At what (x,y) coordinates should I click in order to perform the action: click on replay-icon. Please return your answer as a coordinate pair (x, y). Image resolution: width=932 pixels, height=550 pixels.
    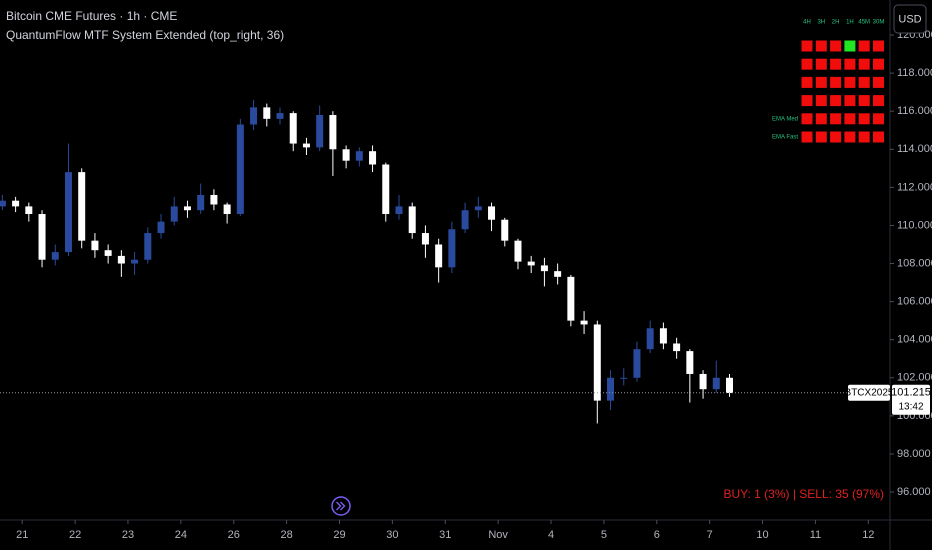
    Looking at the image, I should click on (341, 506).